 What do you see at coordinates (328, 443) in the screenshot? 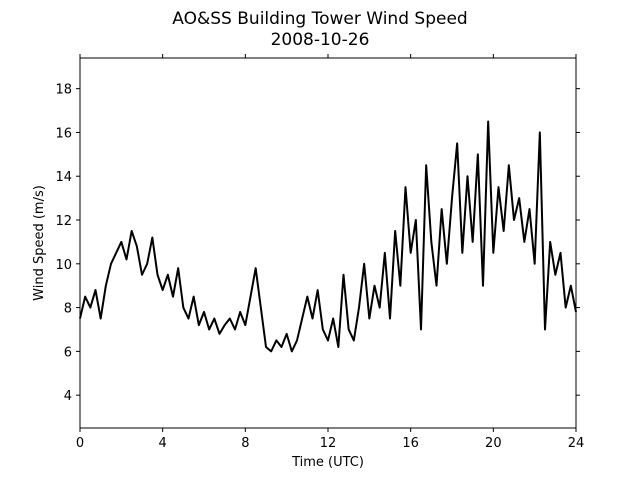
I see `x-tick-label: 12` at bounding box center [328, 443].